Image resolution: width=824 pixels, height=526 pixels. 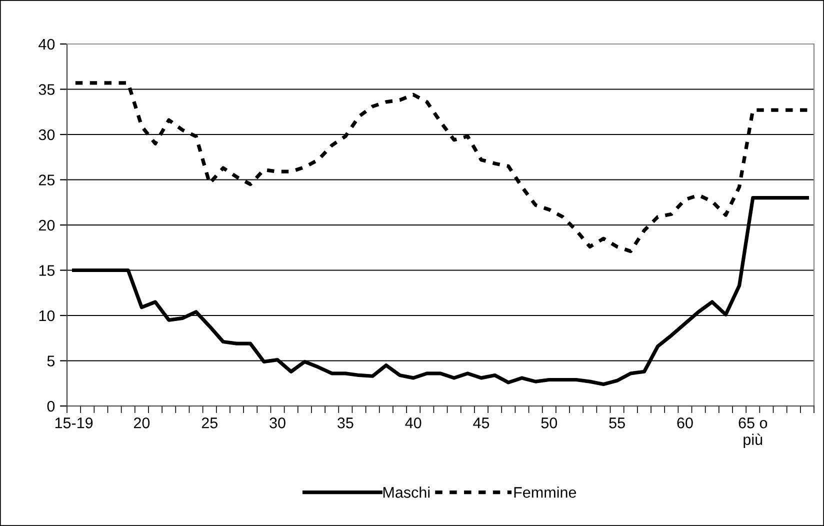 What do you see at coordinates (406, 492) in the screenshot?
I see `legend-label: Maschi` at bounding box center [406, 492].